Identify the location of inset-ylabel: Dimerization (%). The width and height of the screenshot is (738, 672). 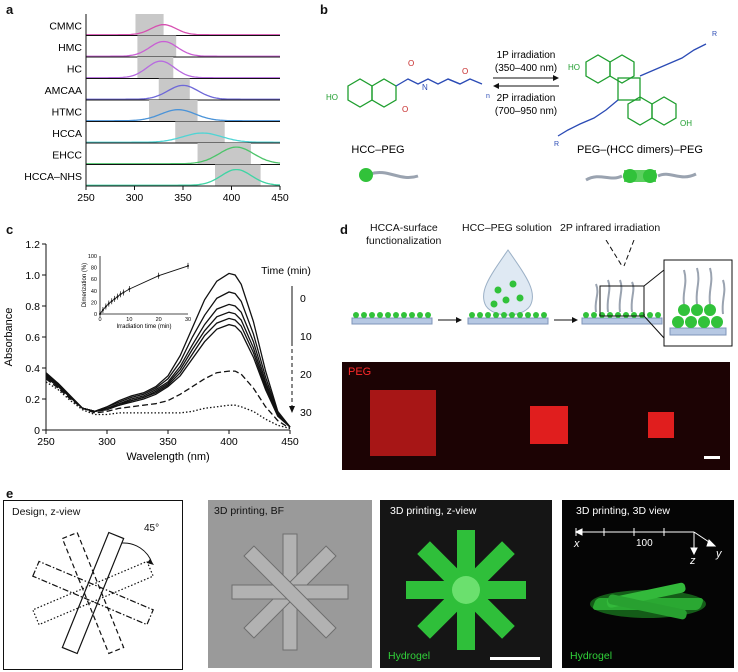
(85, 285).